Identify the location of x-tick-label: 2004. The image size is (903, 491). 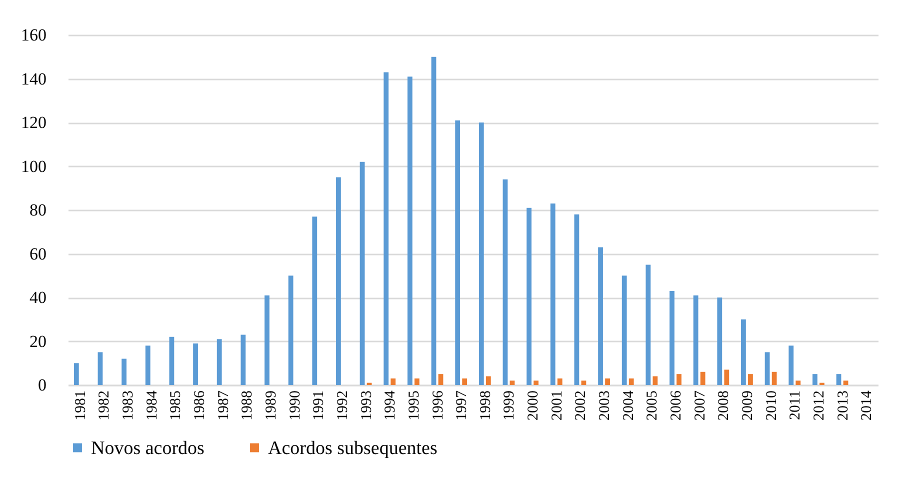
(628, 405).